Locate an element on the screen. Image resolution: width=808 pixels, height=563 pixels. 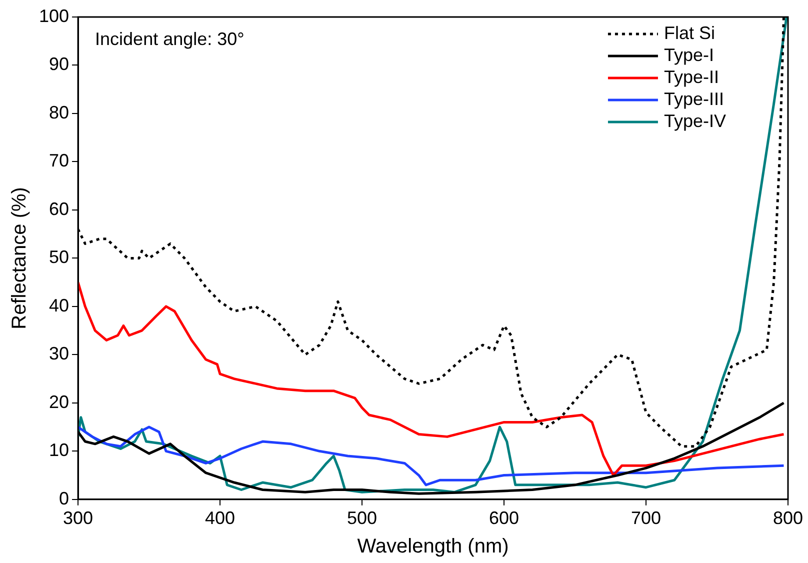
x-tick-label: 600 is located at coordinates (504, 518).